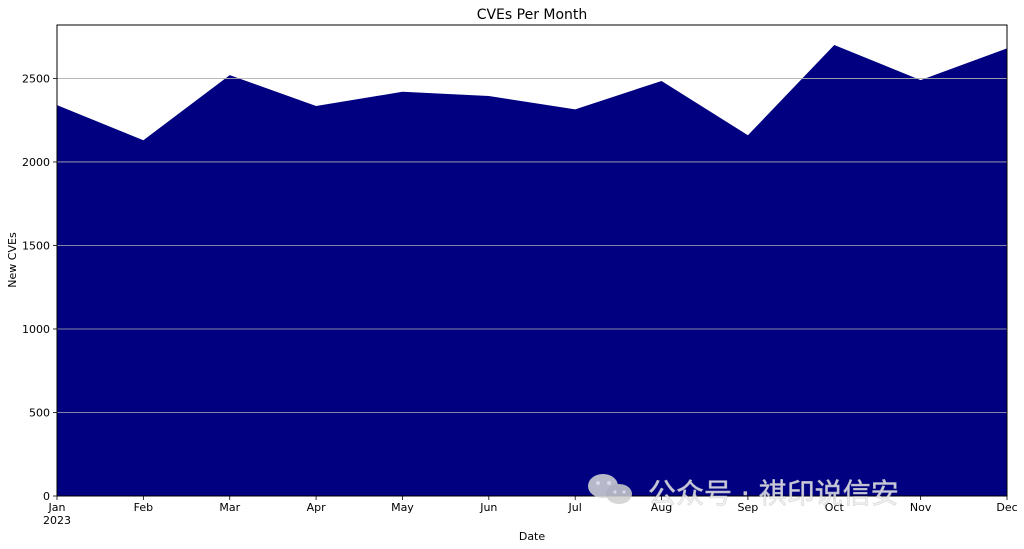 Image resolution: width=1024 pixels, height=549 pixels. Describe the element at coordinates (1006, 507) in the screenshot. I see `x-tick-label-dec: Dec` at that location.